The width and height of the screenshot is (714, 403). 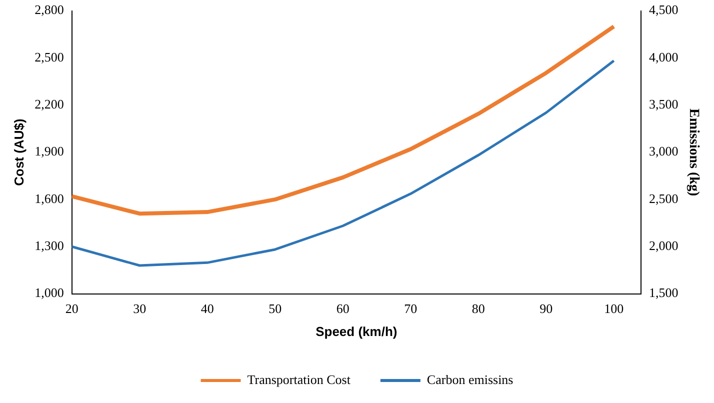 I want to click on x-tick-label: 90, so click(x=546, y=308).